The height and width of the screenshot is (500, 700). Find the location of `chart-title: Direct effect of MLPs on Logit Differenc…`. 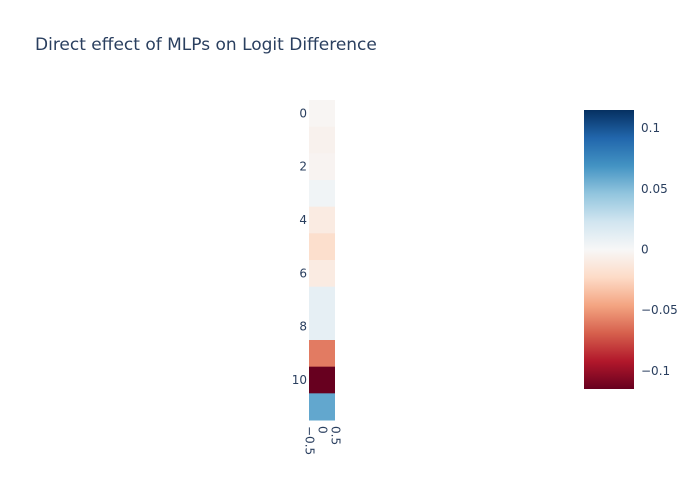

chart-title: Direct effect of MLPs on Logit Differenc… is located at coordinates (206, 45).